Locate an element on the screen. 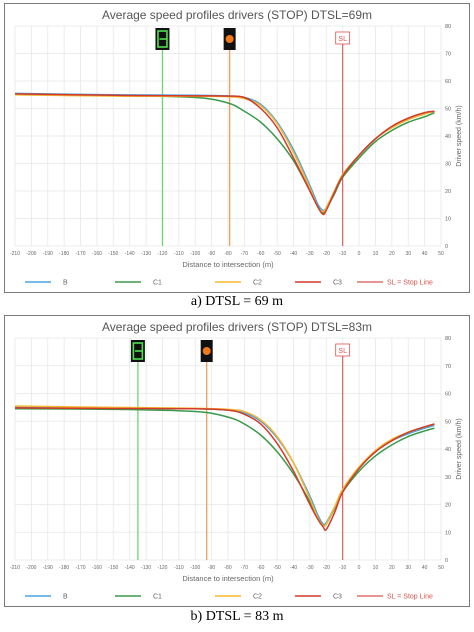  figure-caption-b: b) DTSL = 83 m is located at coordinates (237, 616).